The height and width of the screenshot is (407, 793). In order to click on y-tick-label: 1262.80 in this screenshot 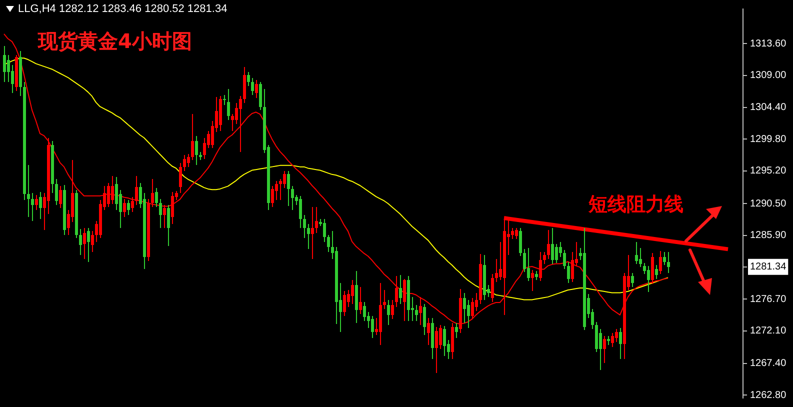, I will do `click(768, 395)`.